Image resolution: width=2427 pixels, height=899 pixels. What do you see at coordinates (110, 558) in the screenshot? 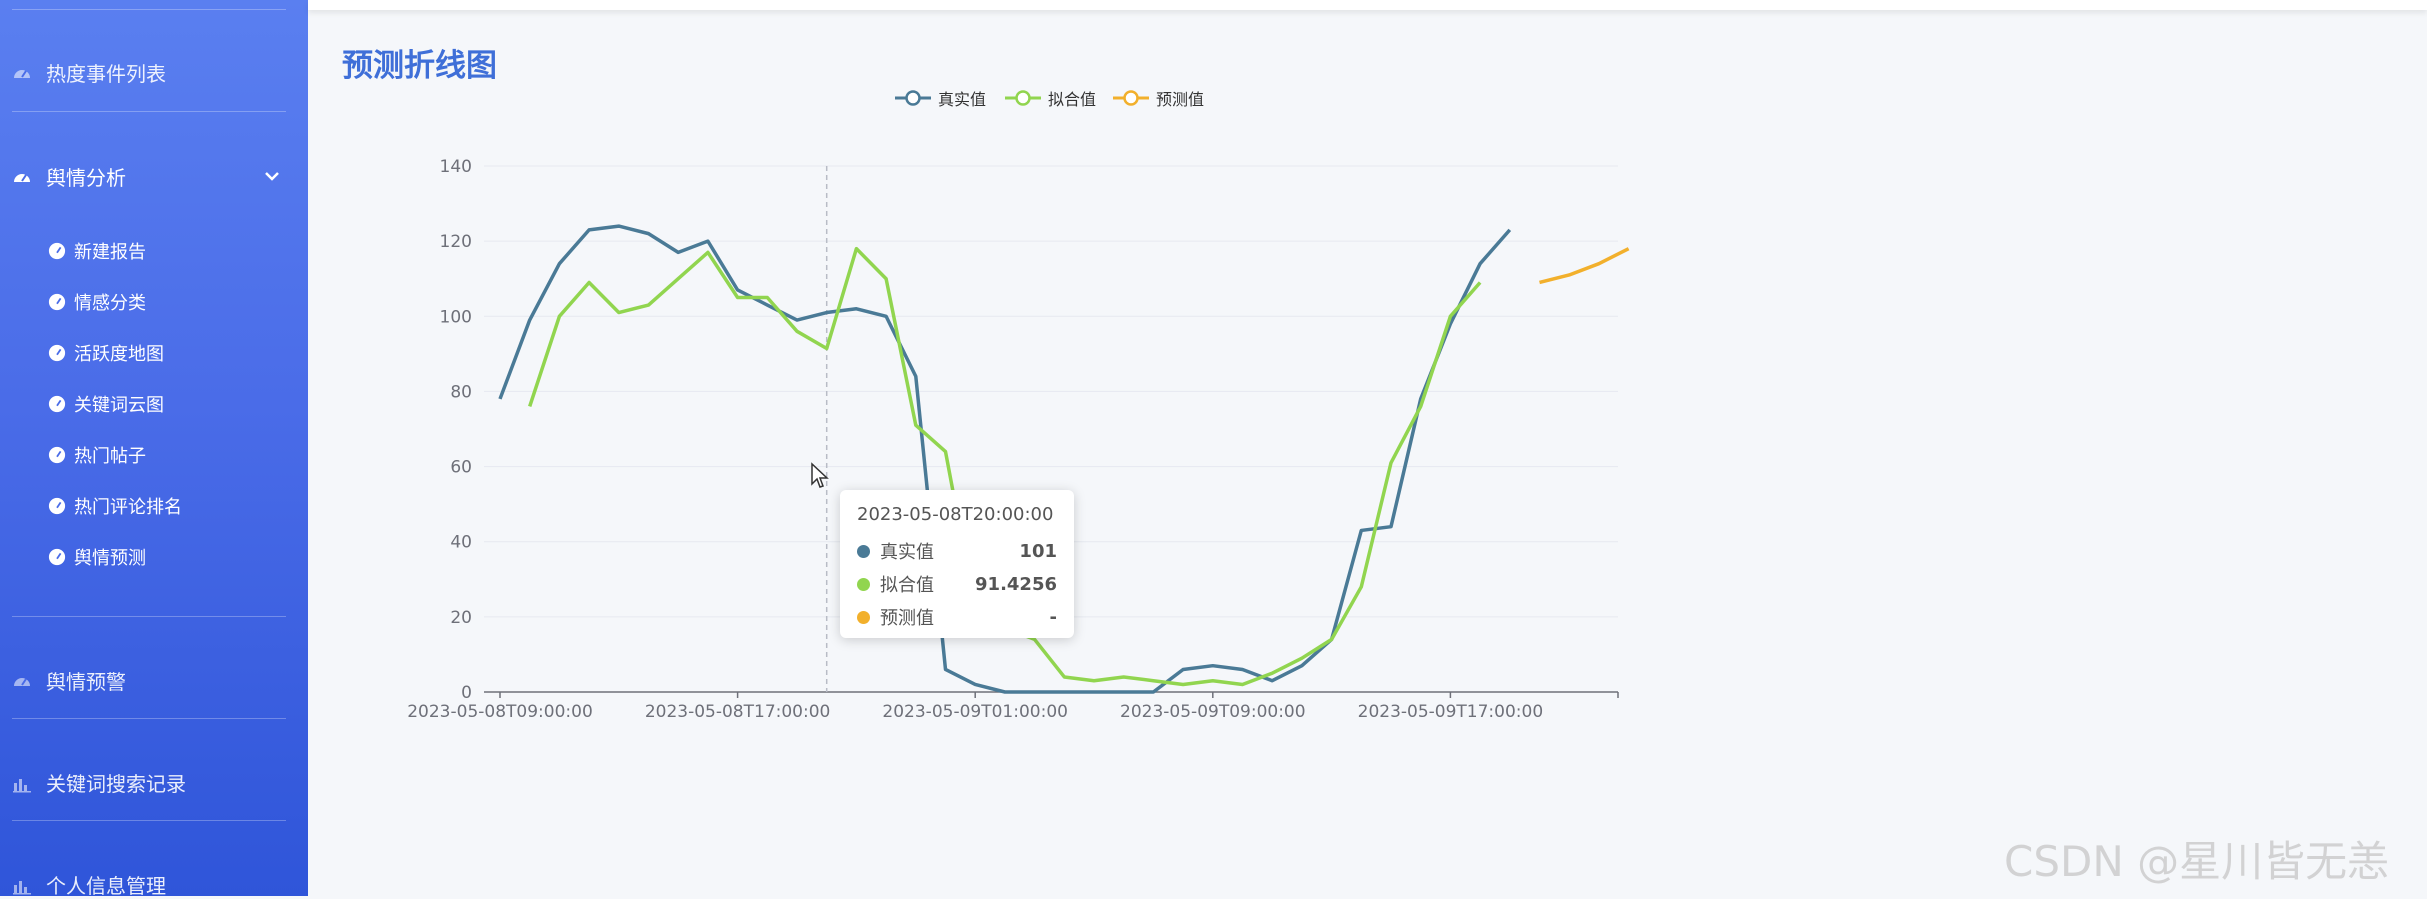
I see `sidebar-subitem-label: 舆情预测` at bounding box center [110, 558].